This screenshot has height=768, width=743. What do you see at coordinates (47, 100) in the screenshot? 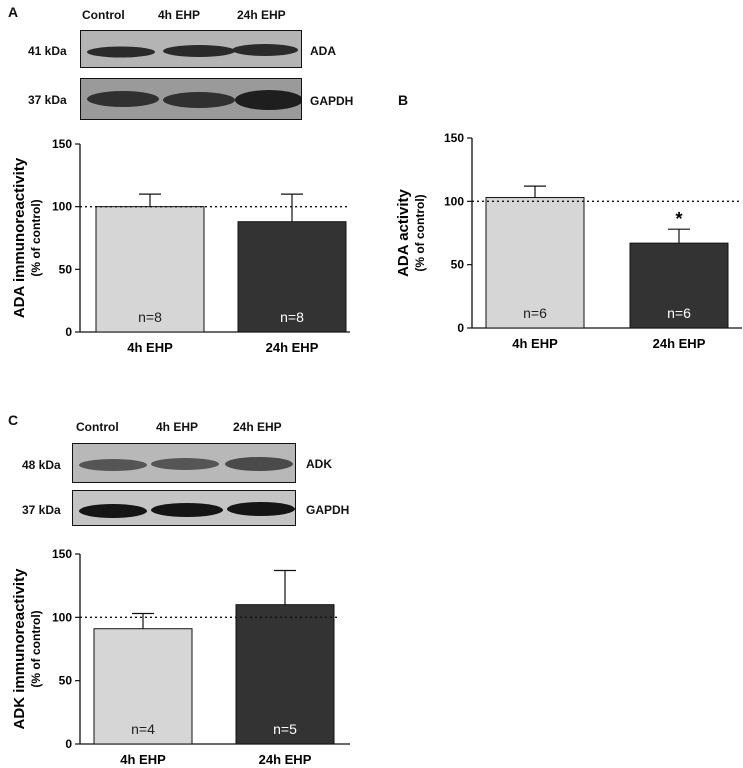
I see `kda-label-gapdh-a: 37 kDa` at bounding box center [47, 100].